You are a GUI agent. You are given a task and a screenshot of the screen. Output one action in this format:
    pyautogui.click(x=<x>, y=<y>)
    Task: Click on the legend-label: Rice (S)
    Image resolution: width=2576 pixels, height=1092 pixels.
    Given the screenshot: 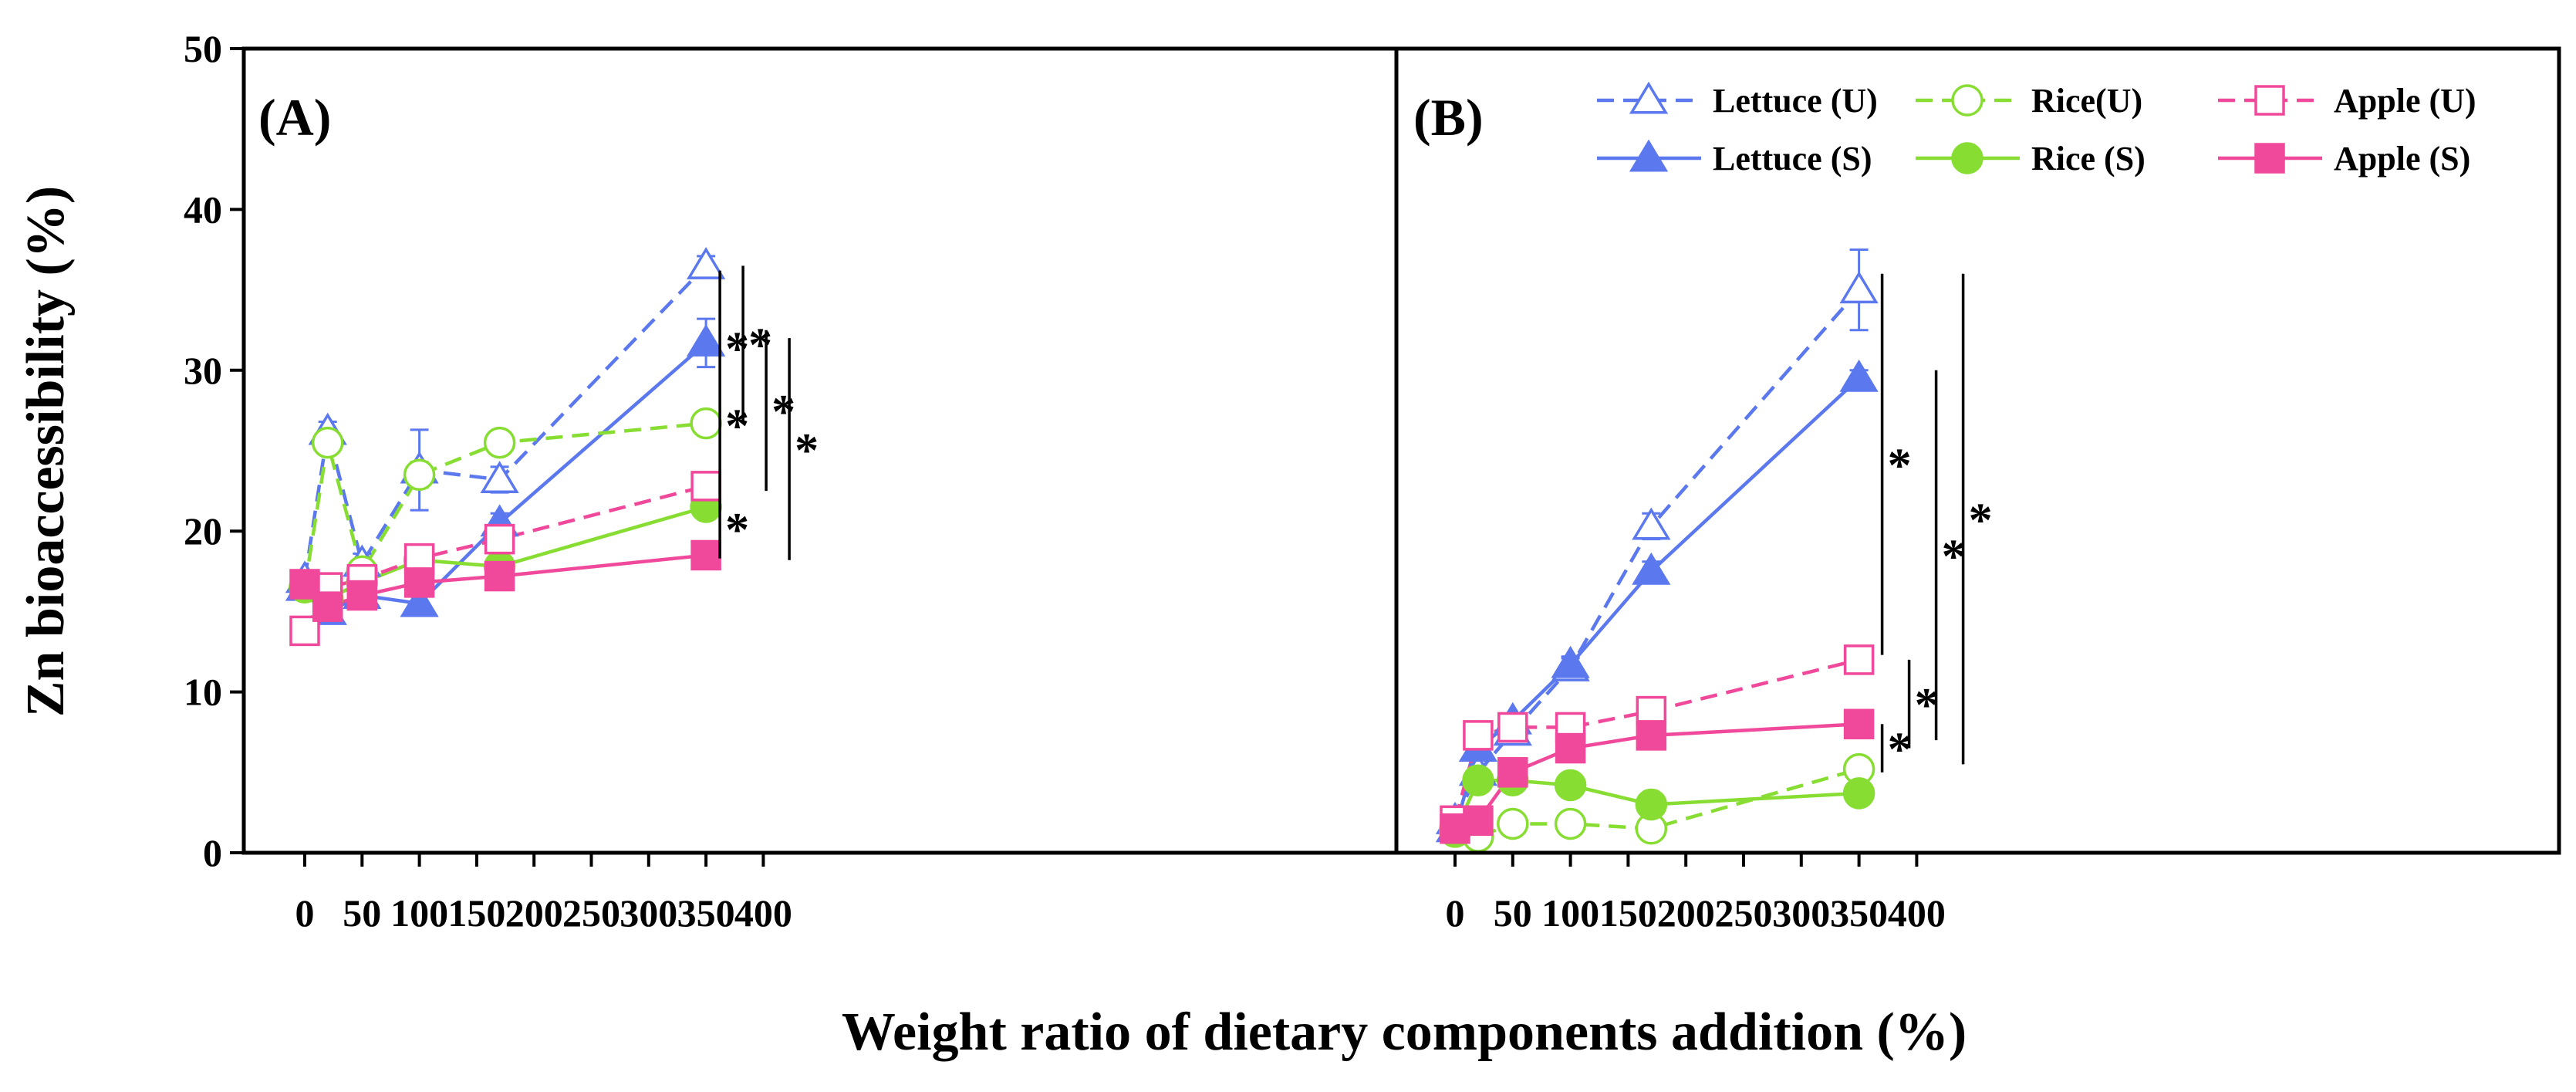 What is the action you would take?
    pyautogui.click(x=2088, y=158)
    